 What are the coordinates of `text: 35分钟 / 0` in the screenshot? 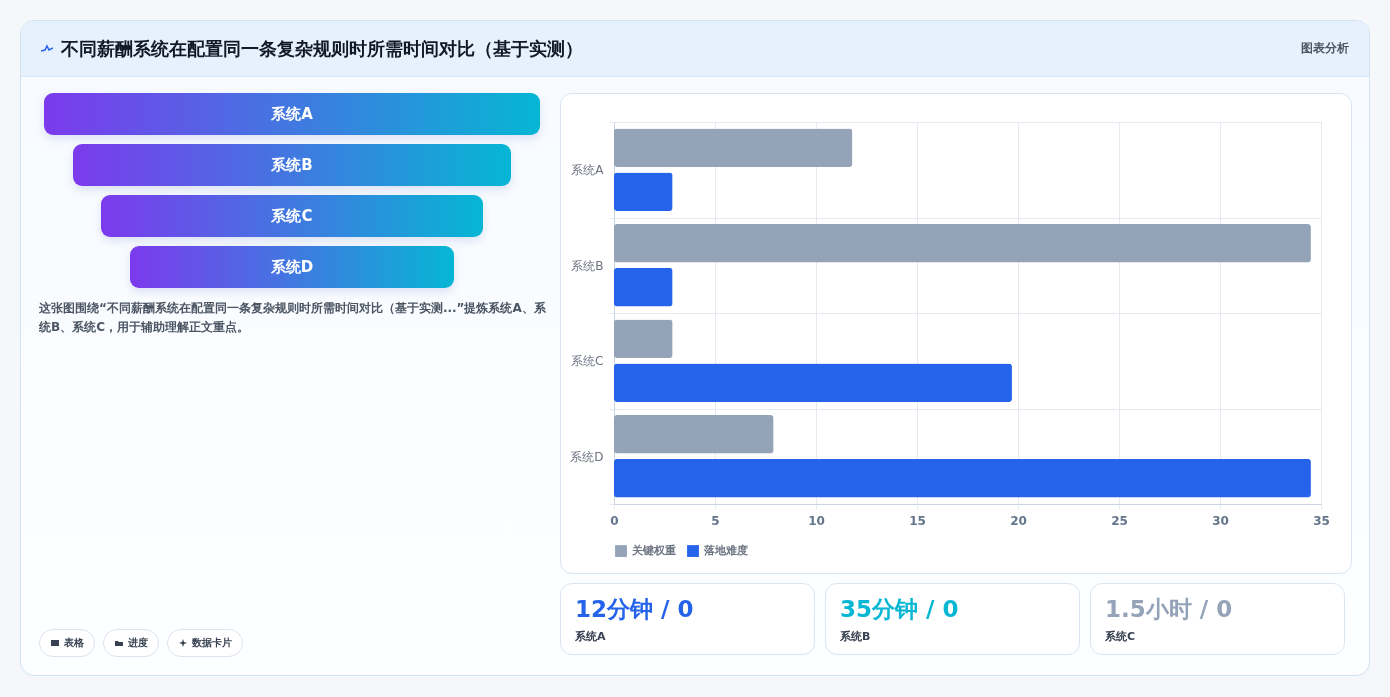 It's located at (899, 609).